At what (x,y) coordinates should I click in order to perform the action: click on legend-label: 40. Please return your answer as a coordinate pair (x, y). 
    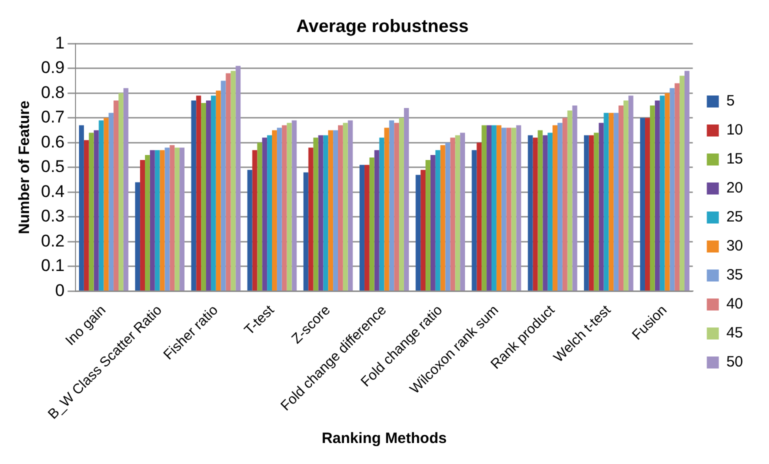
    Looking at the image, I should click on (735, 304).